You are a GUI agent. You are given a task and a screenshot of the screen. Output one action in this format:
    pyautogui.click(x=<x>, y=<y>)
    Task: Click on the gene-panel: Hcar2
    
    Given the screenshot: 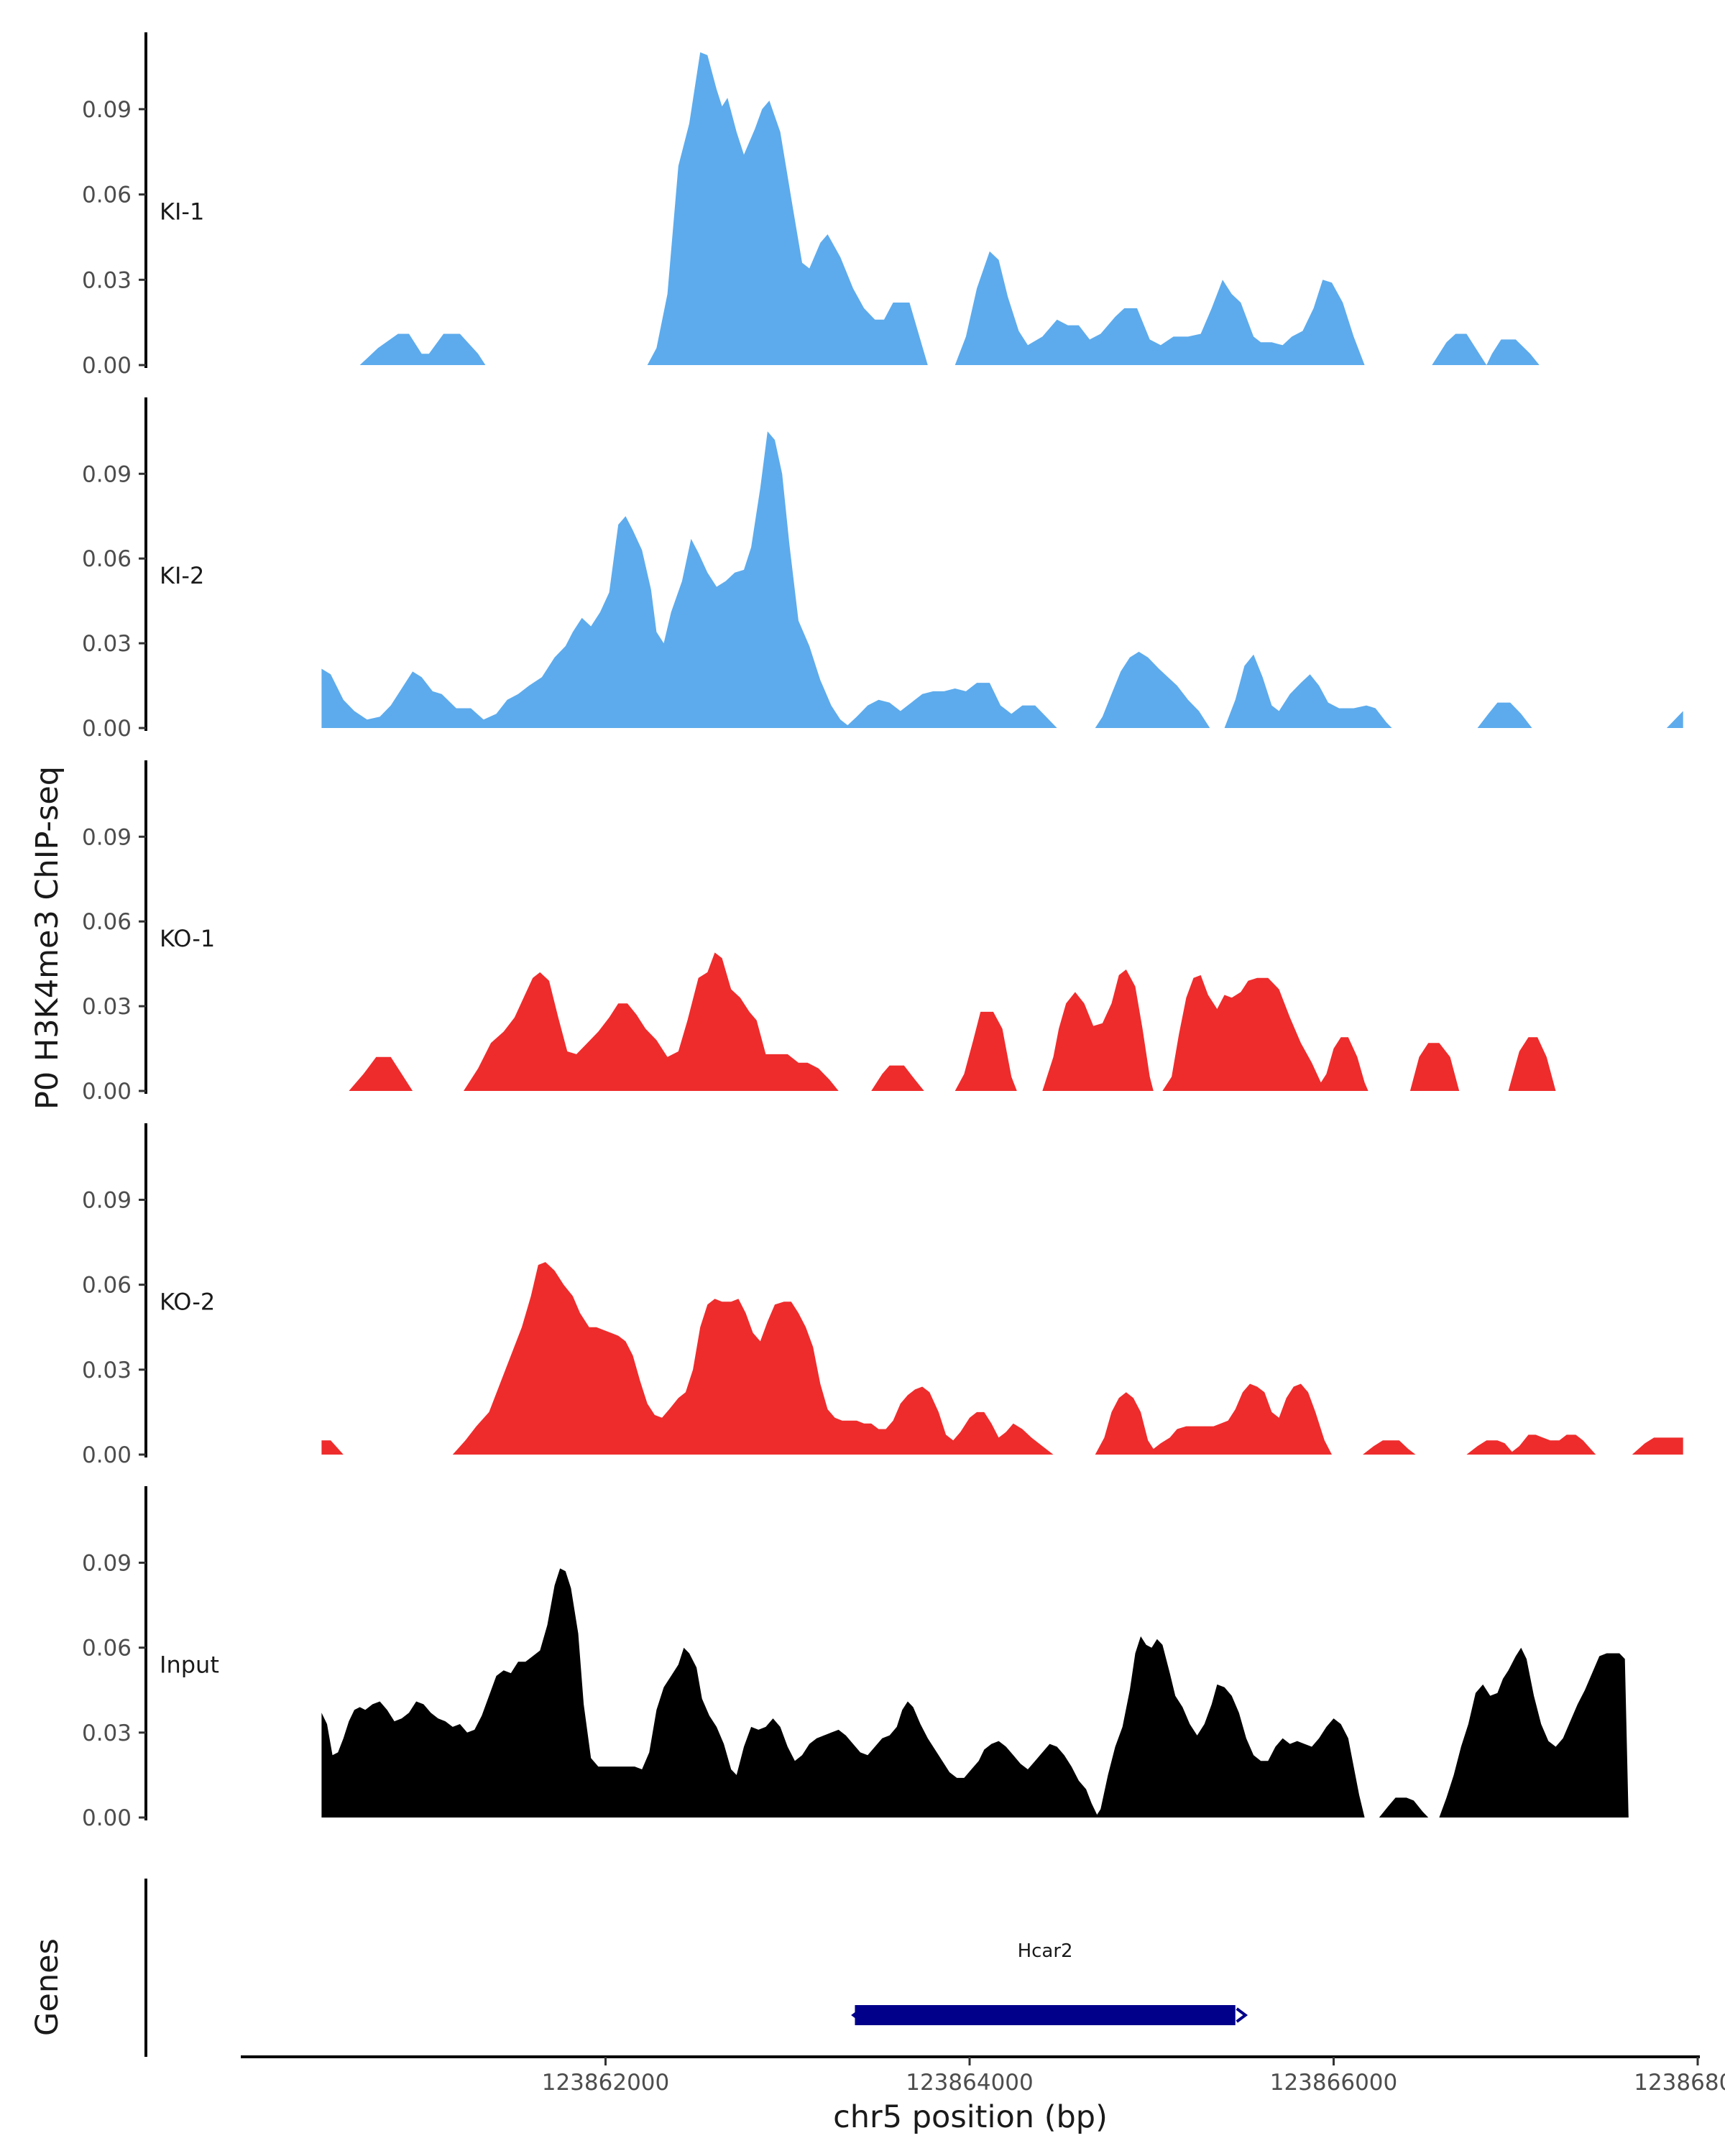 What is the action you would take?
    pyautogui.click(x=696, y=1968)
    